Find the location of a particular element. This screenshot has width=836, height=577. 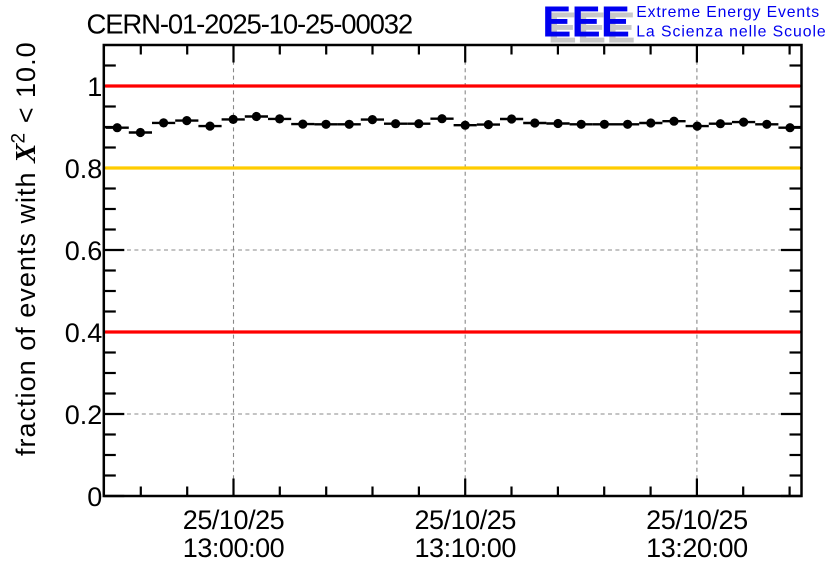

svg-text: Extreme Energy Events is located at coordinates (728, 12).